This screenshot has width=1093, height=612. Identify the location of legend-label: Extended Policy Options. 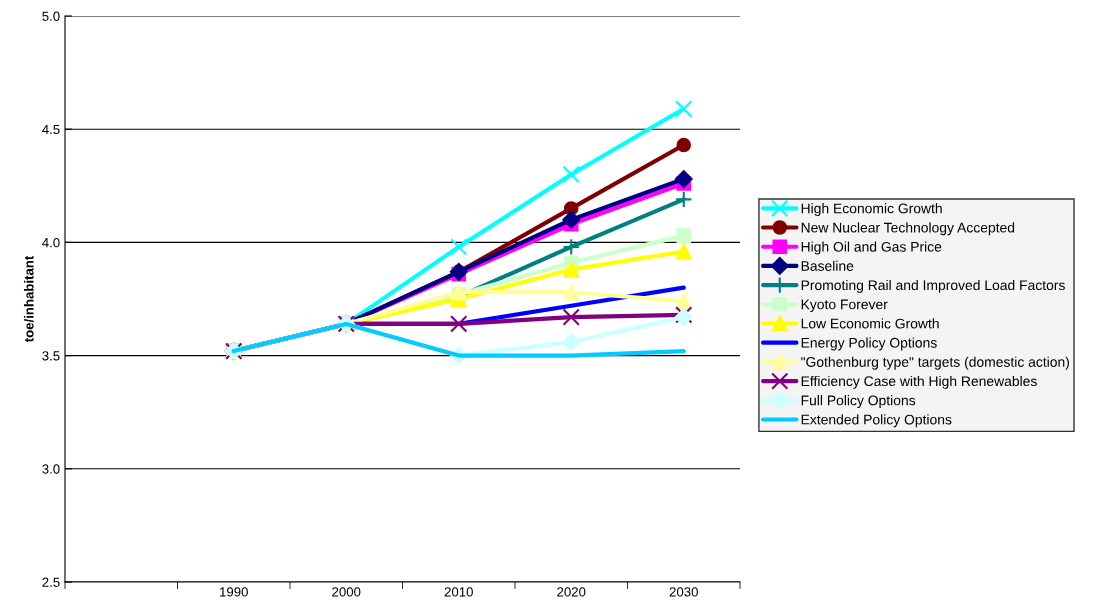
(876, 421).